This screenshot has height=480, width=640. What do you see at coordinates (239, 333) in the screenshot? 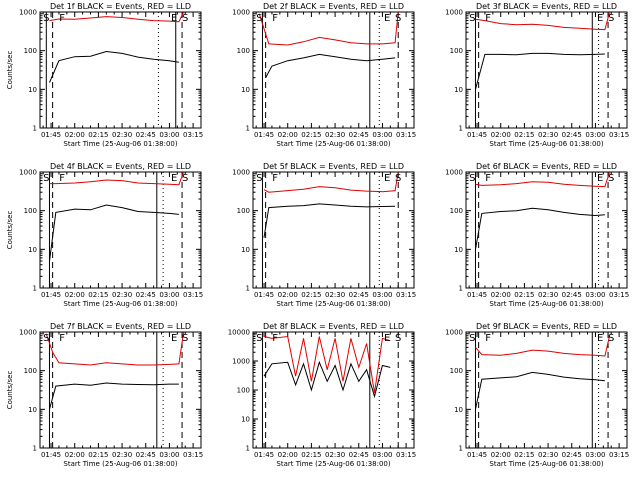
I see `y-tick-label: 10000` at bounding box center [239, 333].